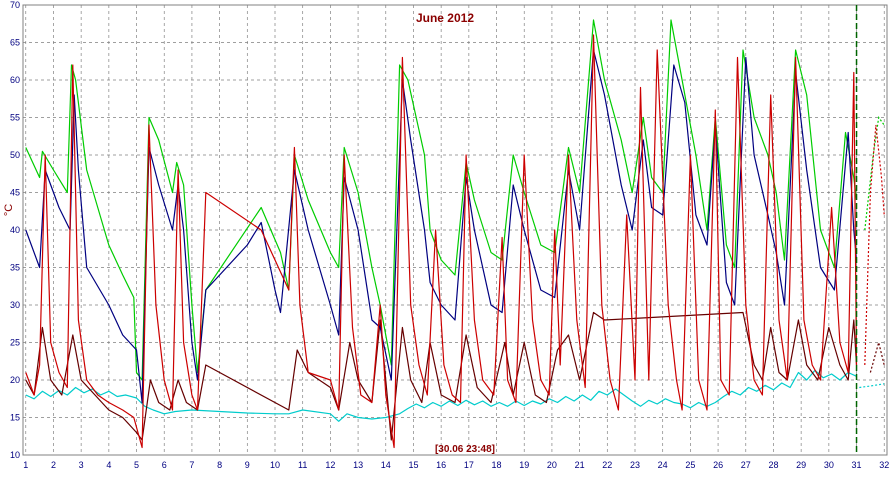 The width and height of the screenshot is (890, 481). What do you see at coordinates (552, 465) in the screenshot?
I see `x-tick-label: 20` at bounding box center [552, 465].